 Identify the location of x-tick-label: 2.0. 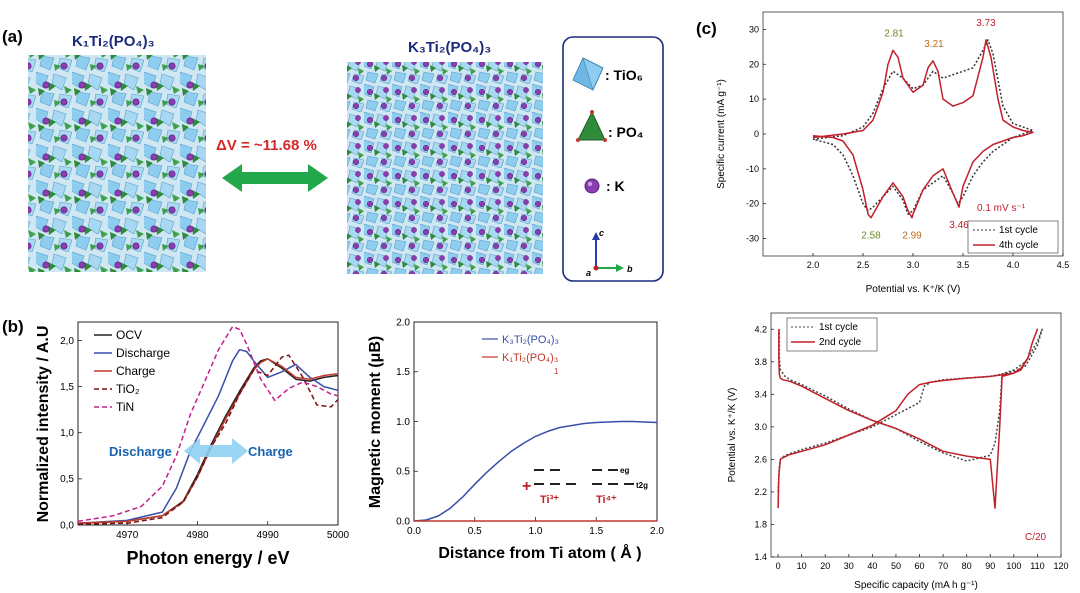
(813, 265).